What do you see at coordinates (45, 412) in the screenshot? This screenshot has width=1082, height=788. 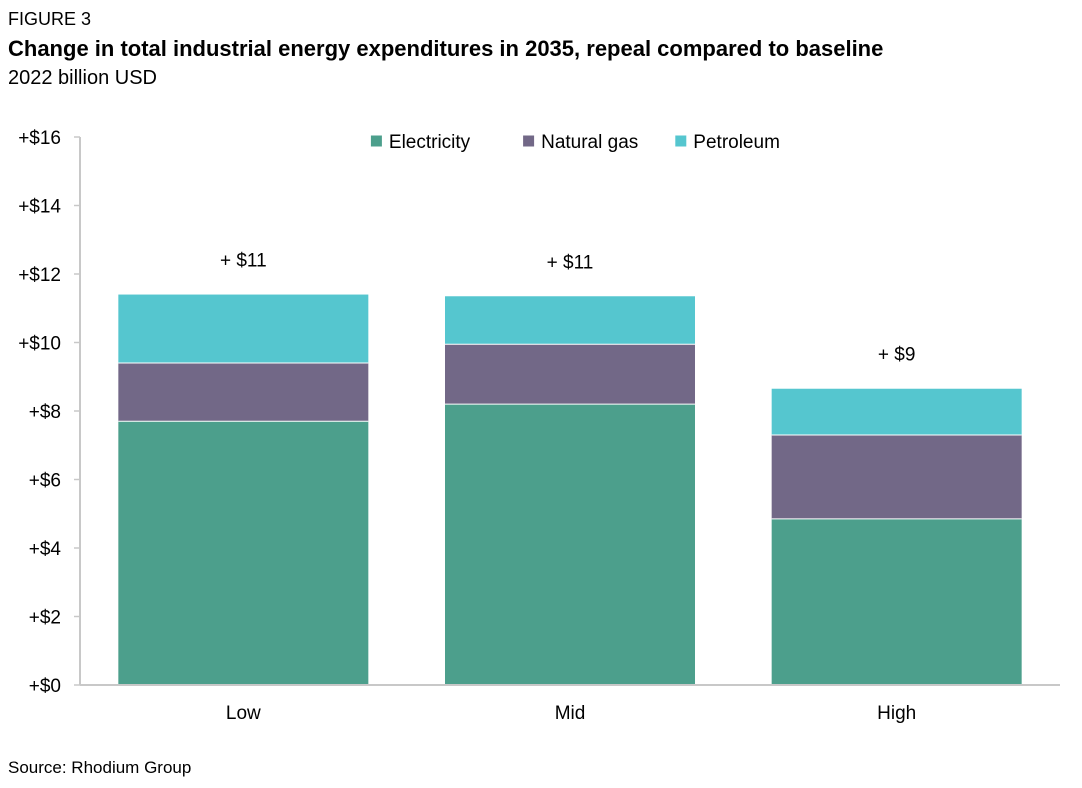 I see `y-tick-label: +$8` at bounding box center [45, 412].